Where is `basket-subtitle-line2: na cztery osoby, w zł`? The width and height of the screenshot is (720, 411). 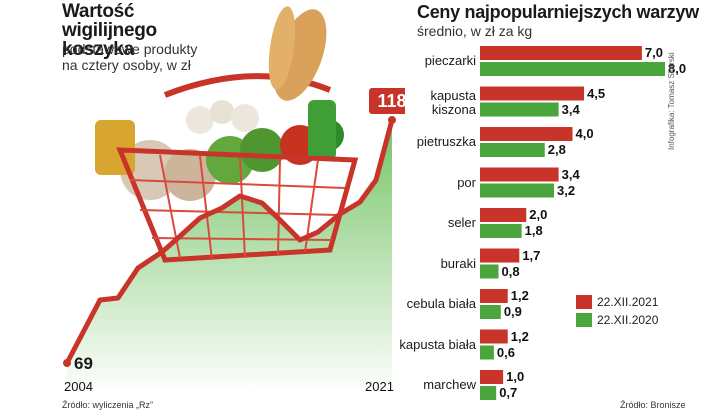
basket-subtitle-line2: na cztery osoby, w zł is located at coordinates (126, 65).